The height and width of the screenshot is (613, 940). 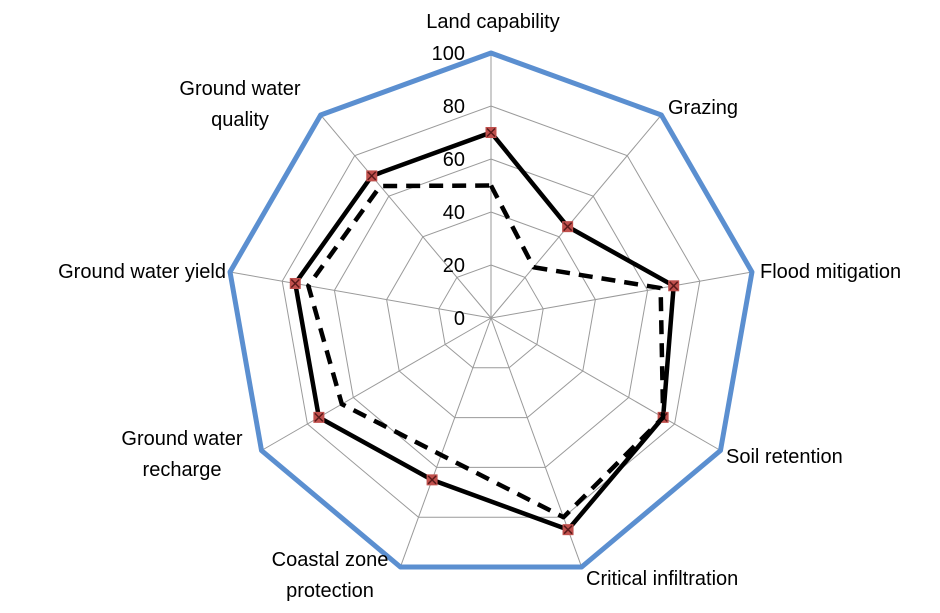 I want to click on category-label: Ground water quality, so click(x=240, y=104).